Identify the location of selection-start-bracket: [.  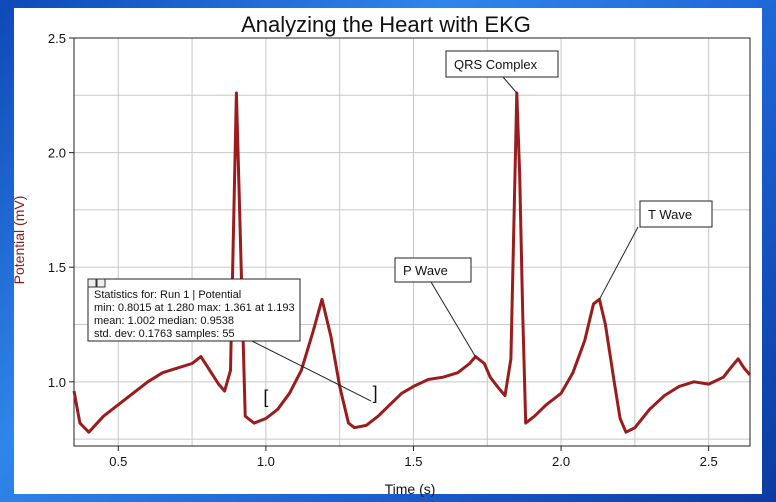
(265, 397).